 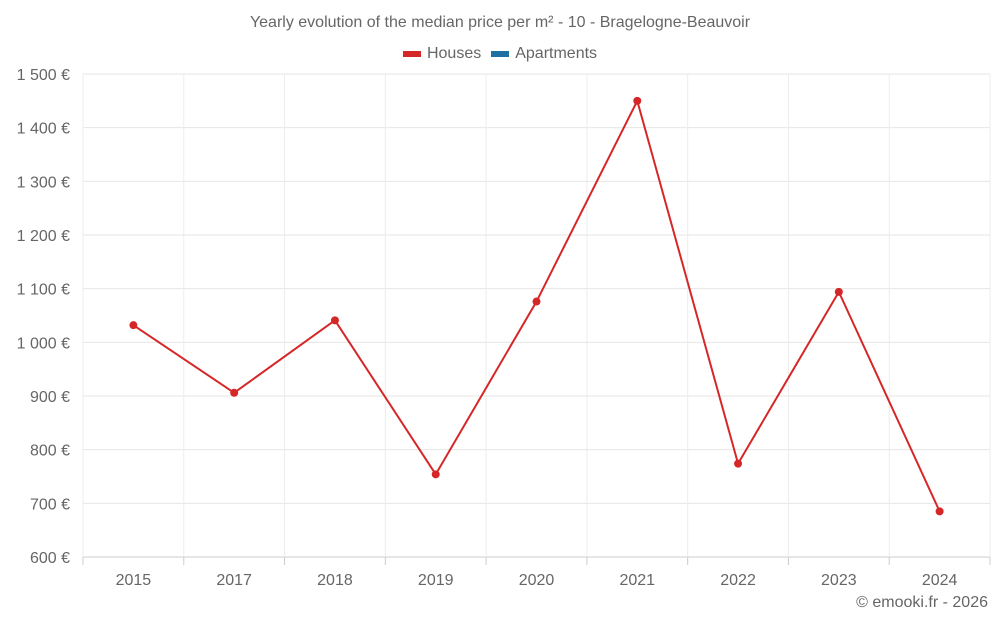 What do you see at coordinates (940, 580) in the screenshot?
I see `x-tick-label: 2024` at bounding box center [940, 580].